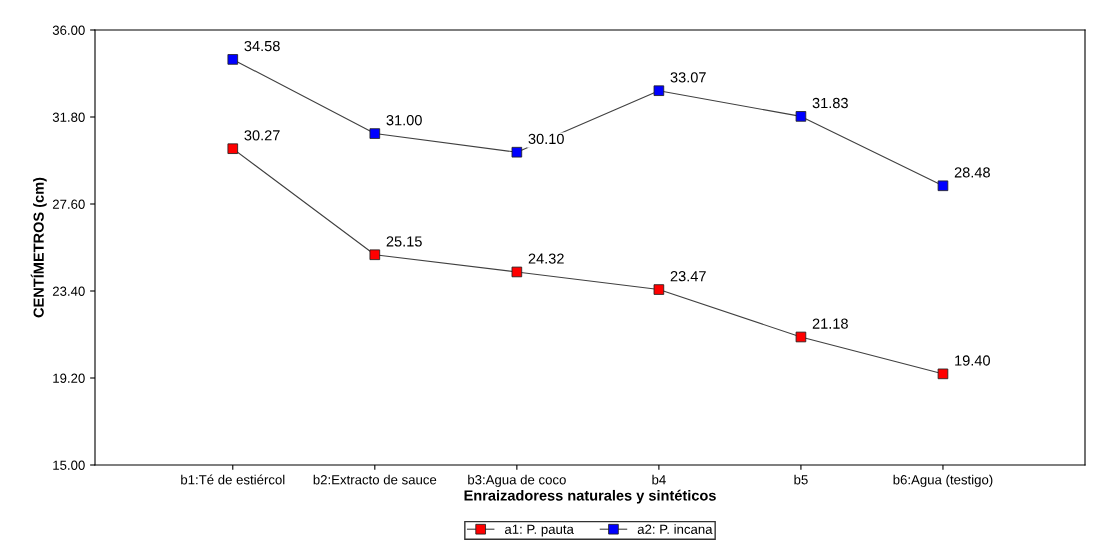 This screenshot has height=544, width=1101. Describe the element at coordinates (404, 120) in the screenshot. I see `data-label: 31.00` at that location.